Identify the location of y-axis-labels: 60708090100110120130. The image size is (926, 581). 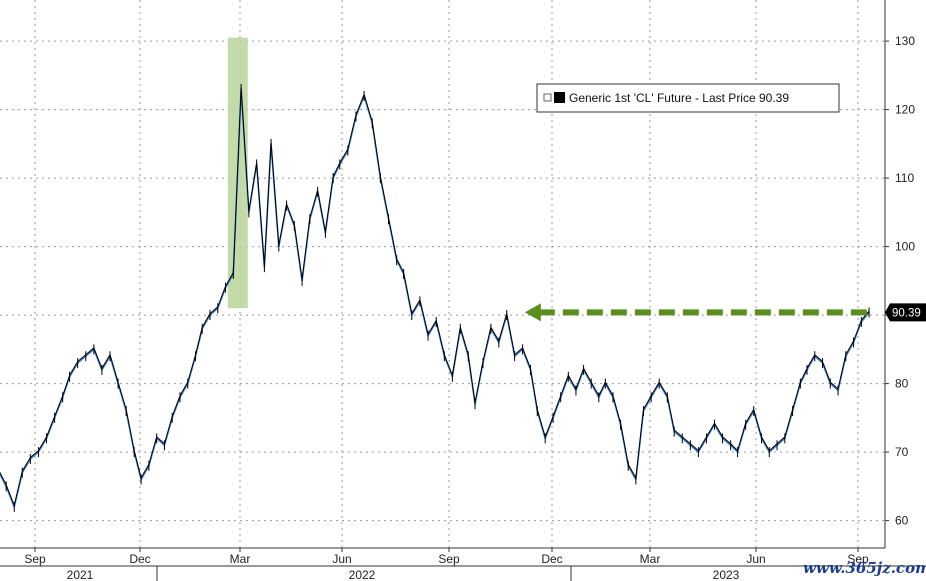
(900, 281).